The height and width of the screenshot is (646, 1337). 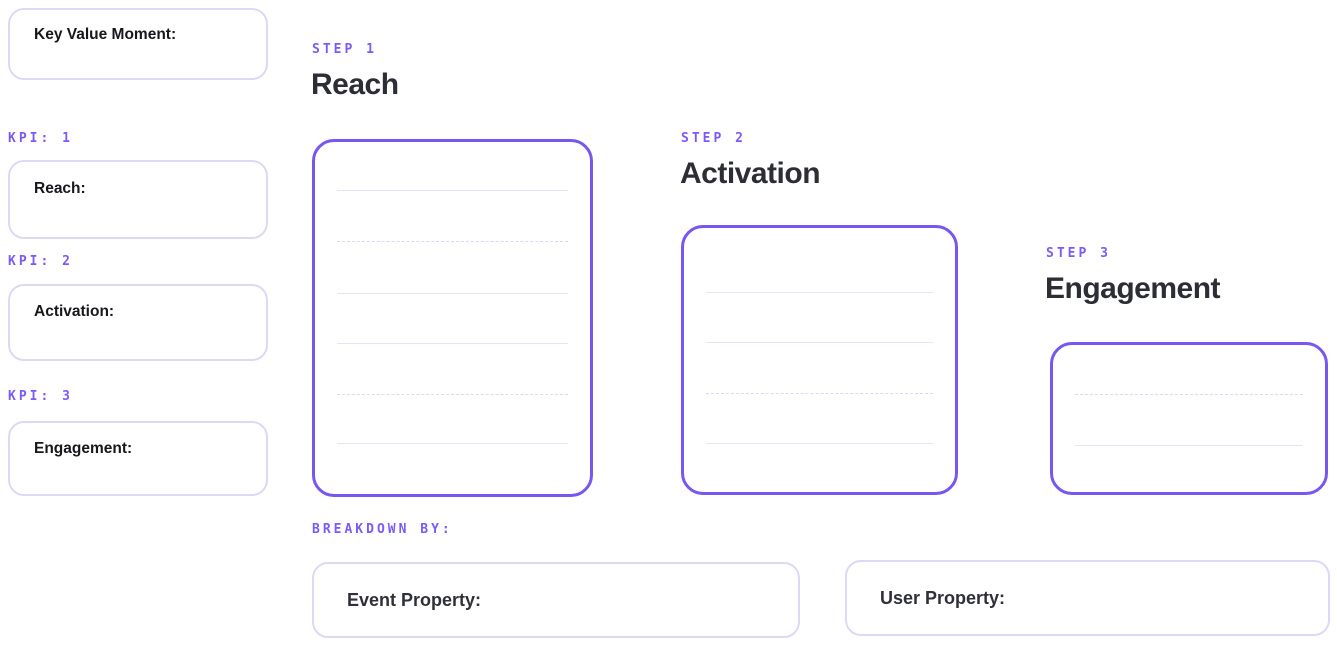 I want to click on kpi-3-value: Engagement:, so click(x=83, y=448).